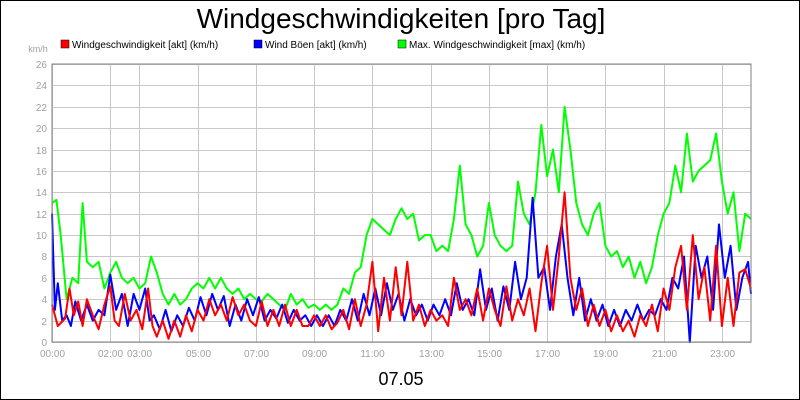 The image size is (800, 400). I want to click on y-tick-label: 16, so click(42, 172).